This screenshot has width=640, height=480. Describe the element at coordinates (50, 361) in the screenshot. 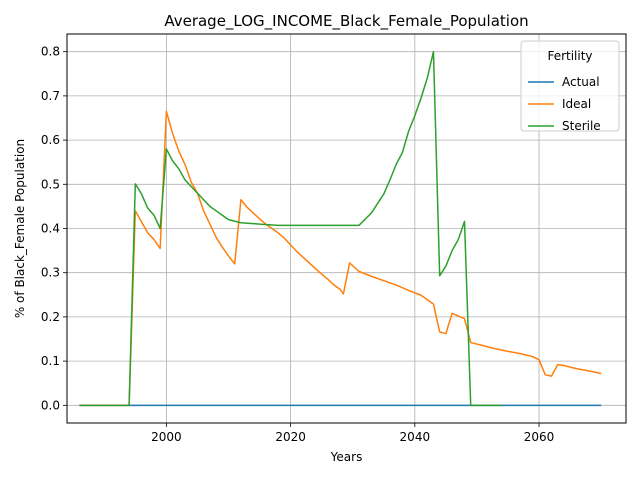

I see `y-tick-label: 0.1` at that location.